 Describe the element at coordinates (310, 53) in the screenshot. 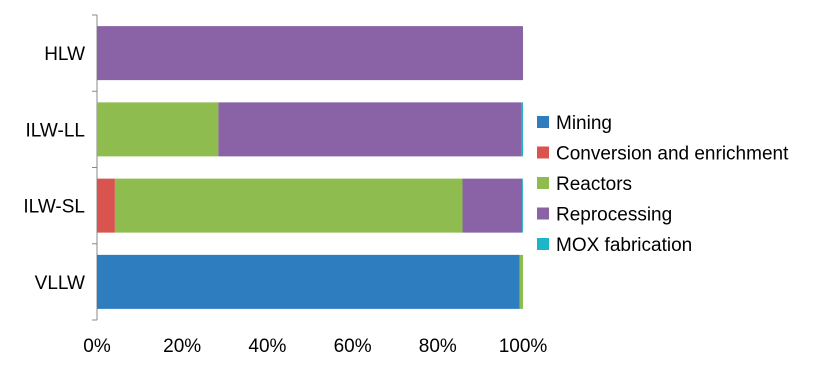

I see `bar-hlw-reprocessing` at that location.